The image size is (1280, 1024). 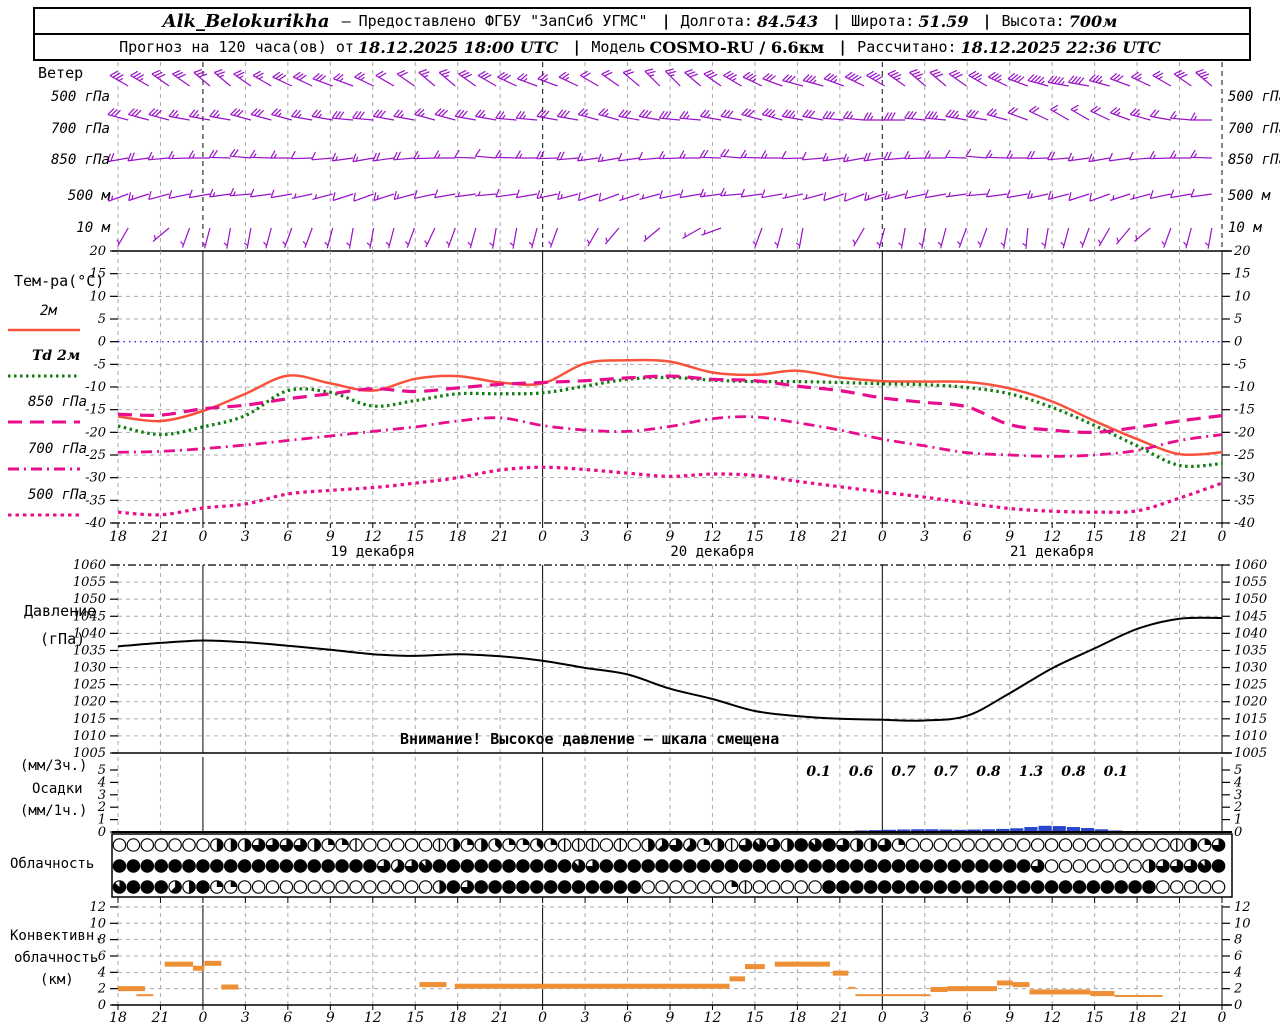 What do you see at coordinates (1254, 97) in the screenshot?
I see `wind-level-label-500hpa-right: 500 гПа` at bounding box center [1254, 97].